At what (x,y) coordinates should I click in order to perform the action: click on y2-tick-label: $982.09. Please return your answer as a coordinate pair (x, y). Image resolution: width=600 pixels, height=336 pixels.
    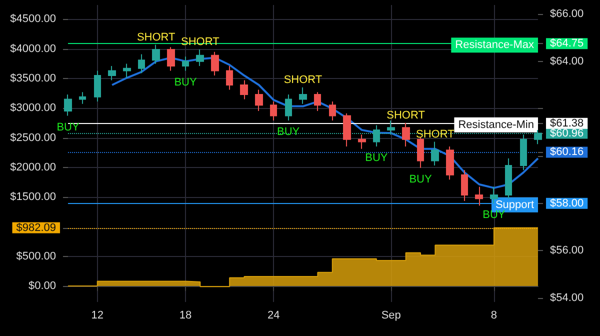
    Looking at the image, I should click on (36, 228).